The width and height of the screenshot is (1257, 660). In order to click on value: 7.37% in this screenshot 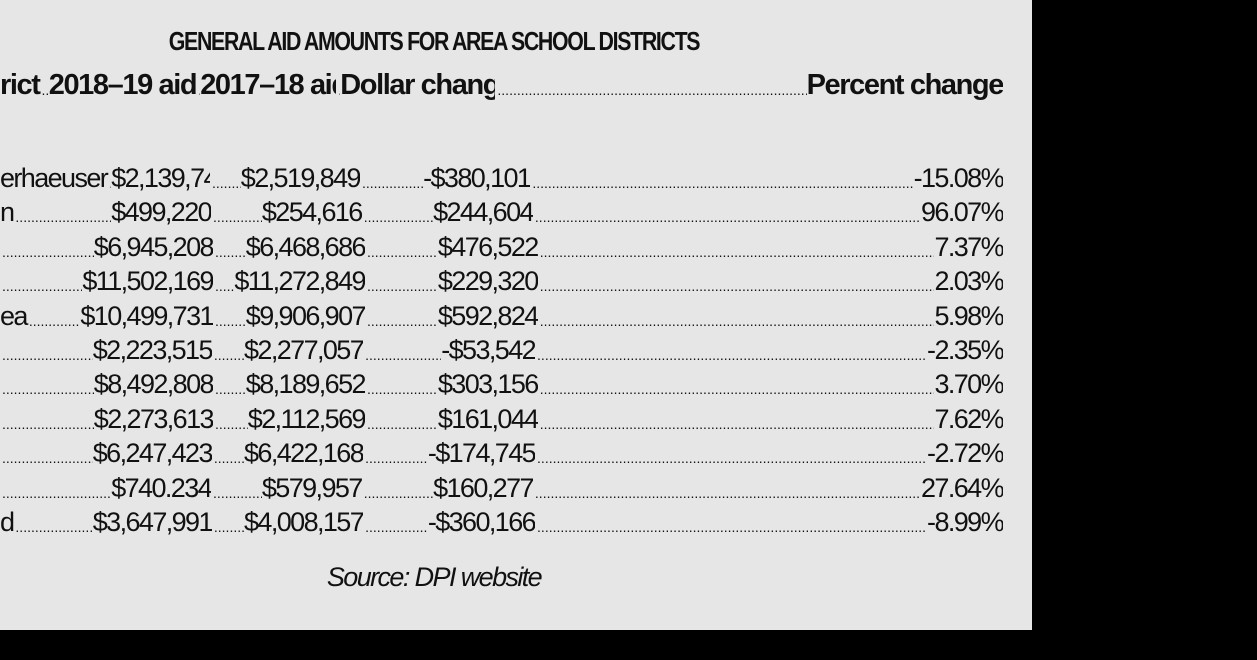, I will do `click(968, 246)`.